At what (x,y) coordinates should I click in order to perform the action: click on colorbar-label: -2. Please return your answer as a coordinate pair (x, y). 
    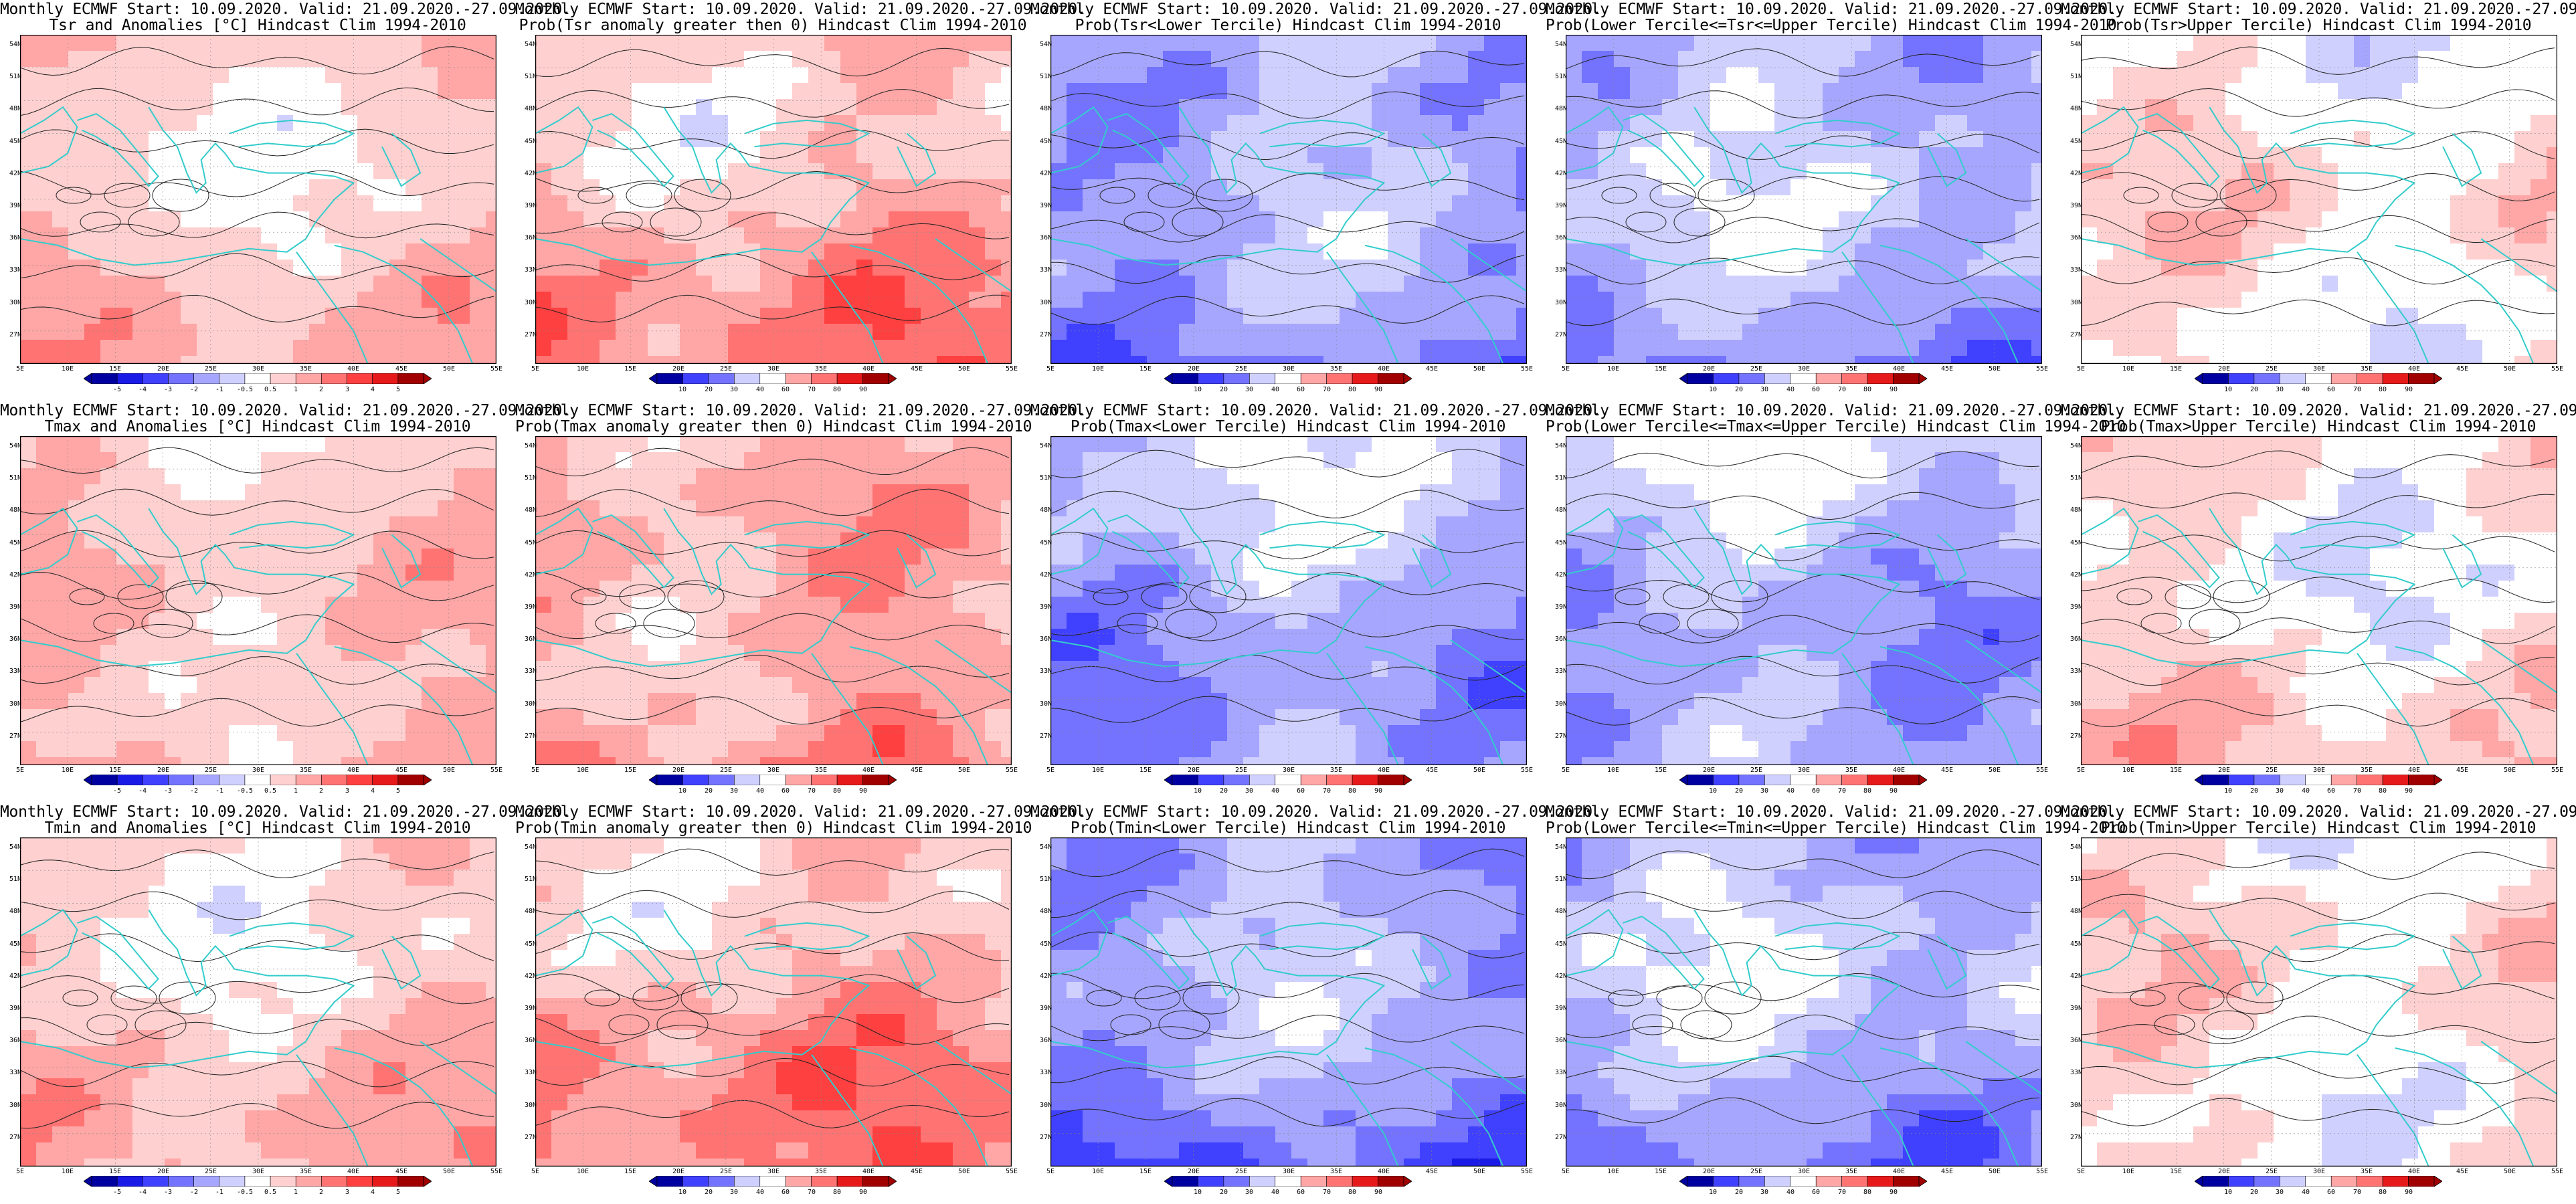
    Looking at the image, I should click on (194, 389).